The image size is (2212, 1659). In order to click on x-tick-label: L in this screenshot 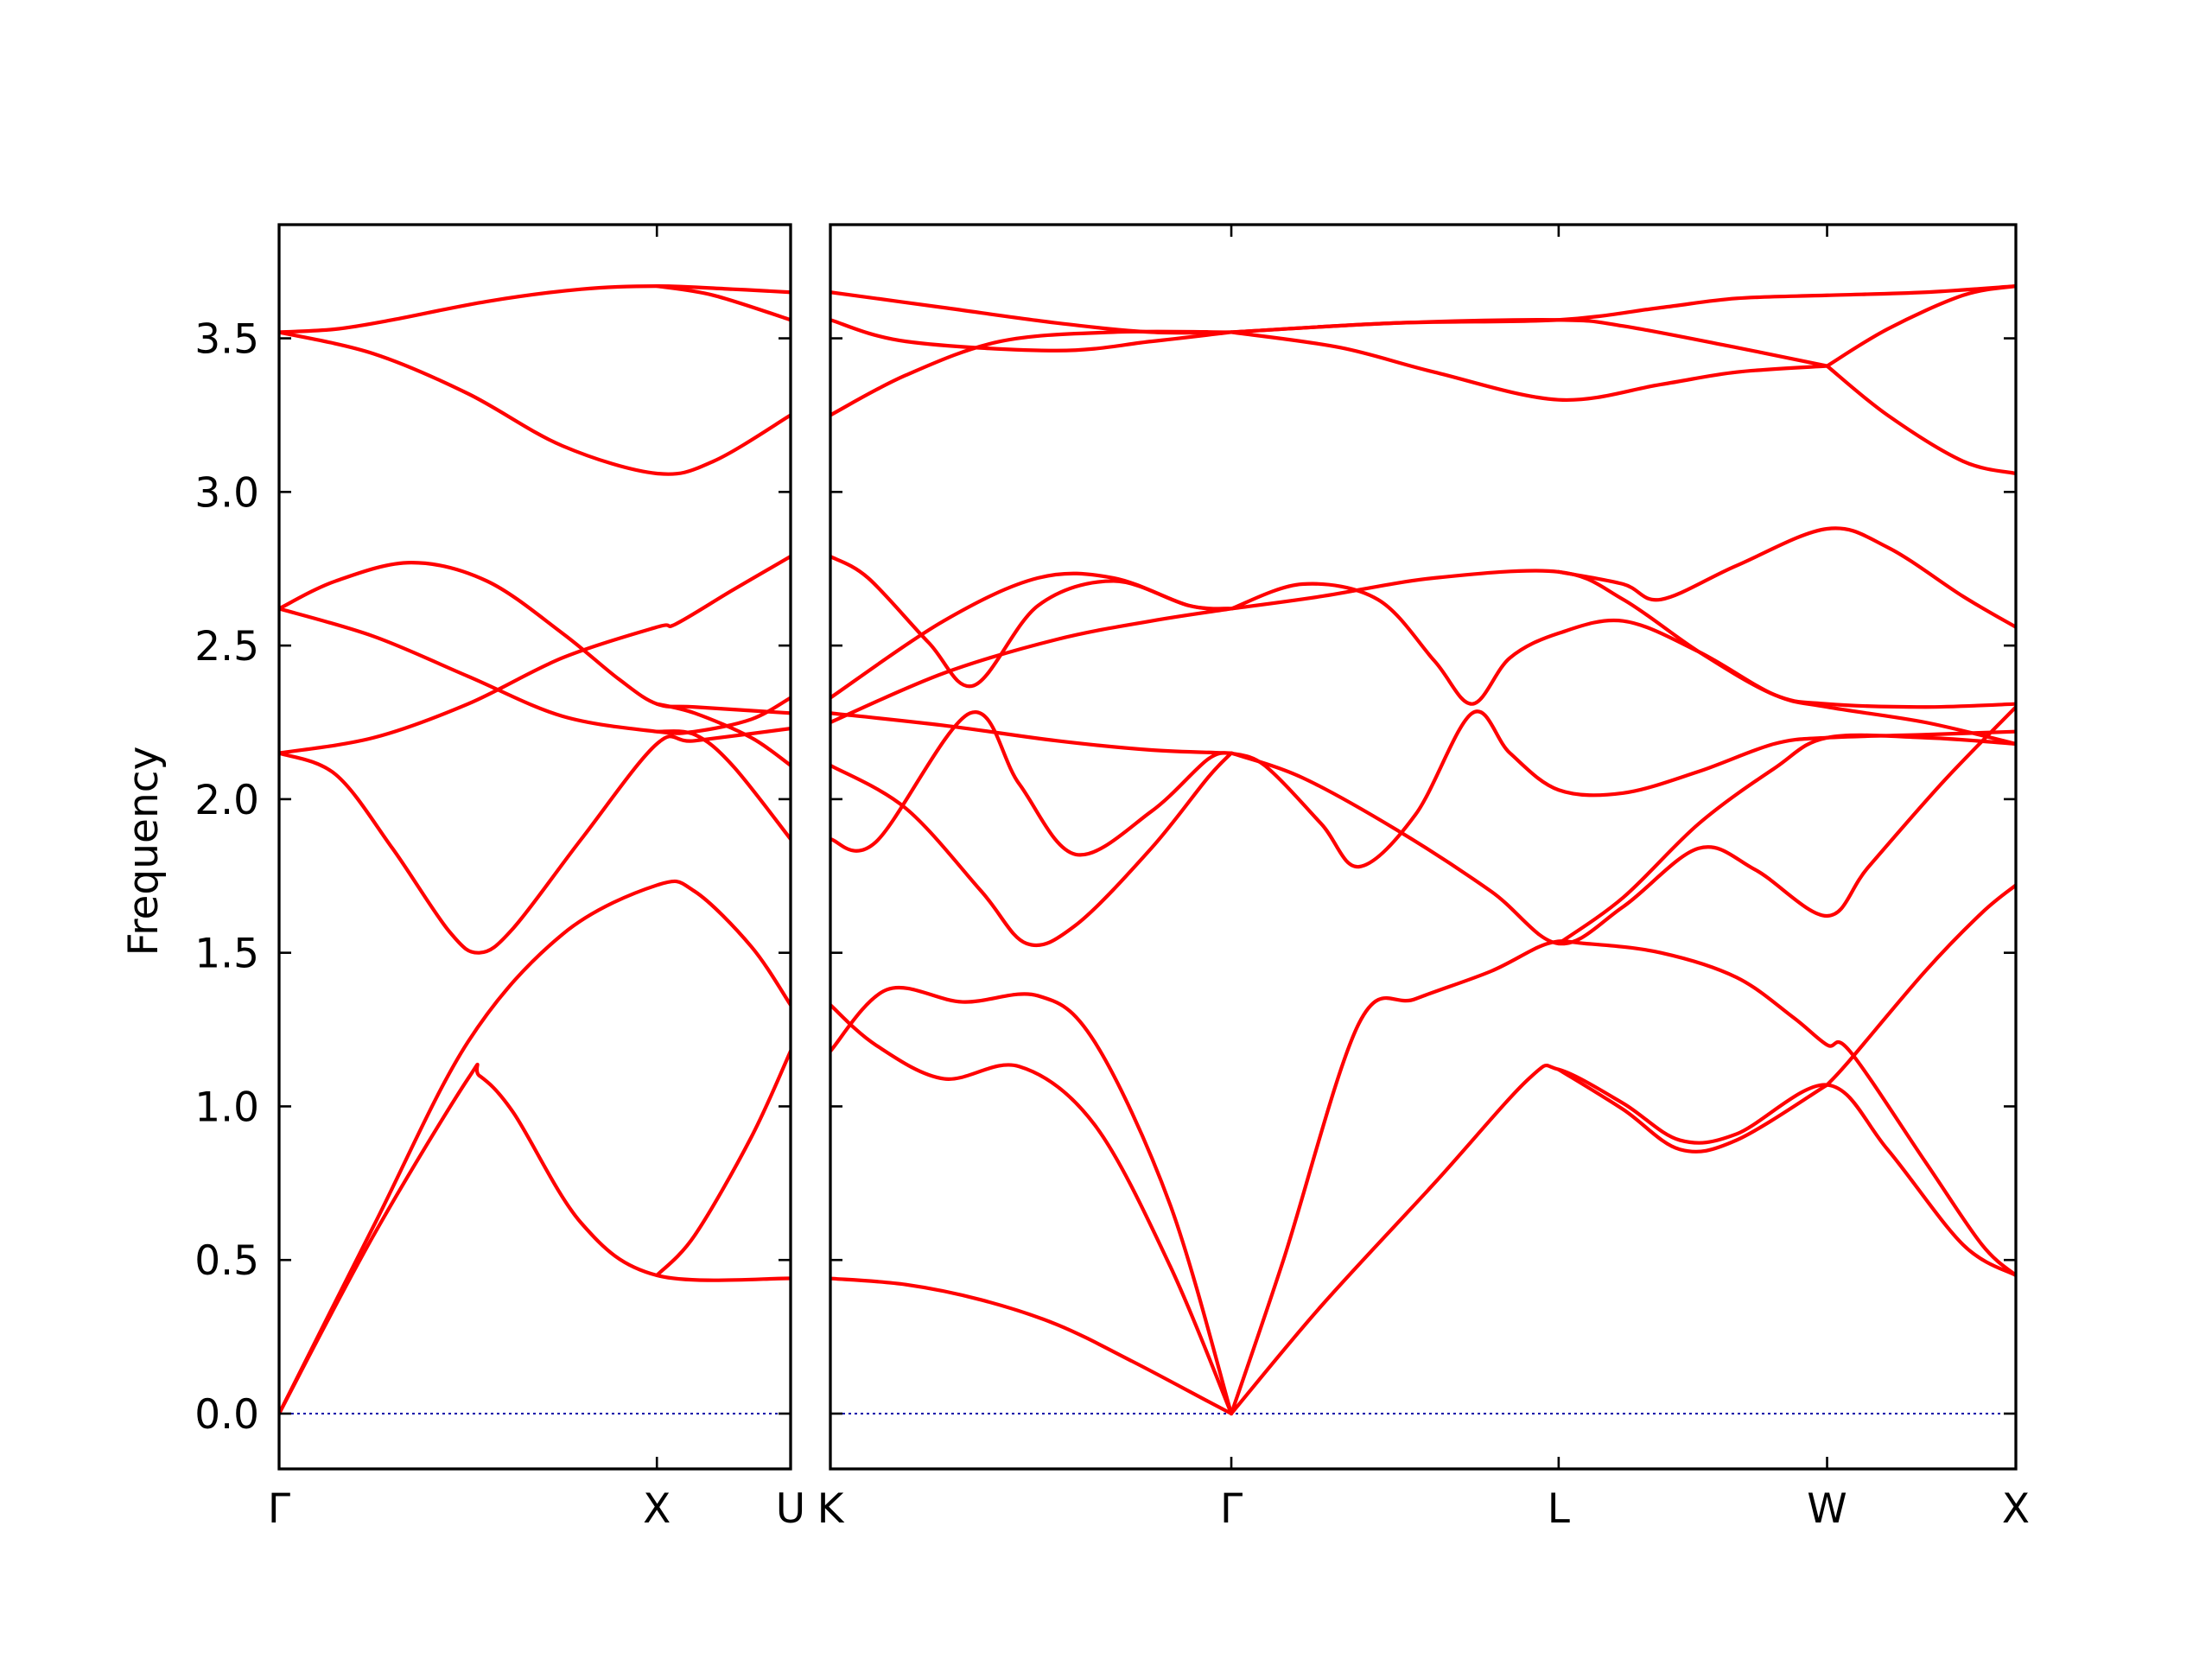, I will do `click(1559, 1509)`.